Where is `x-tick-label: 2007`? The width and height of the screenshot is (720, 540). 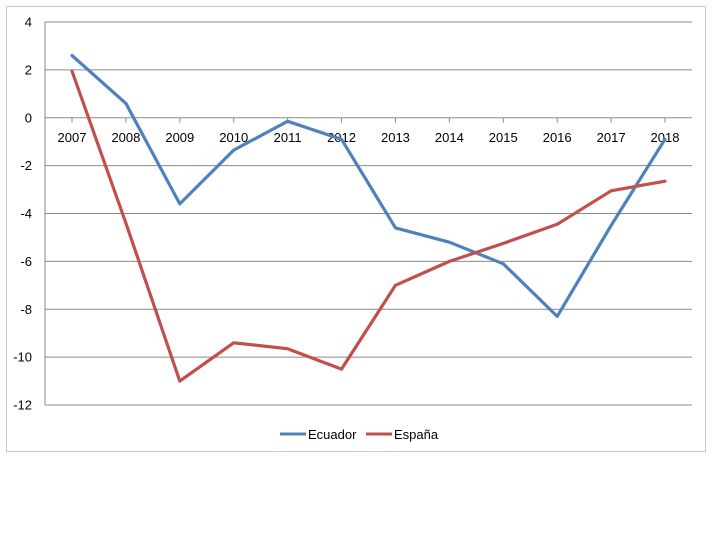
x-tick-label: 2007 is located at coordinates (72, 137).